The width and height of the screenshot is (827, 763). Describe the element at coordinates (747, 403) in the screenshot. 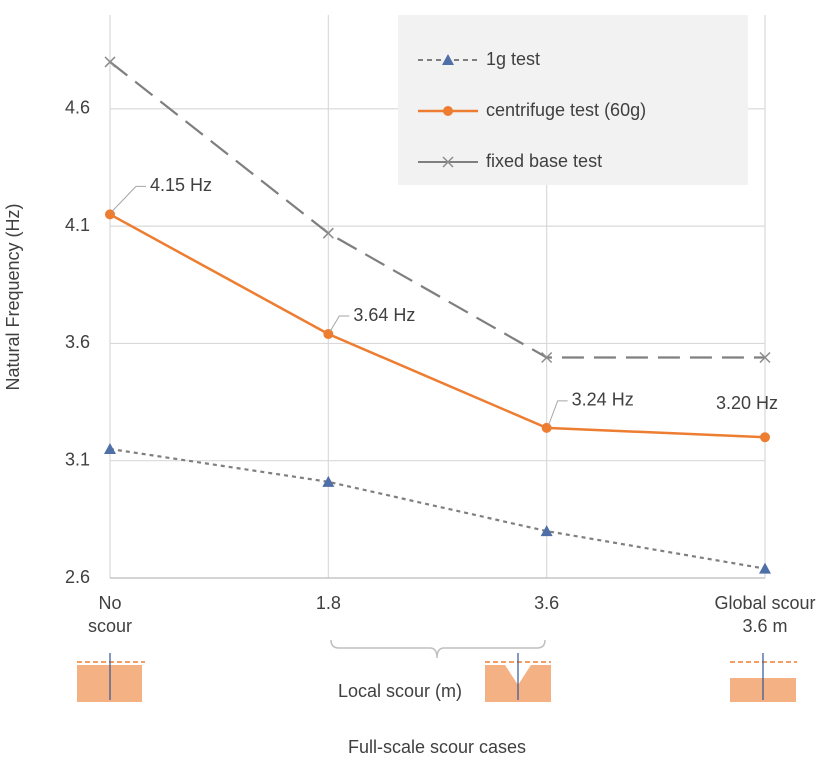

I see `data-label: 3.20 Hz` at that location.